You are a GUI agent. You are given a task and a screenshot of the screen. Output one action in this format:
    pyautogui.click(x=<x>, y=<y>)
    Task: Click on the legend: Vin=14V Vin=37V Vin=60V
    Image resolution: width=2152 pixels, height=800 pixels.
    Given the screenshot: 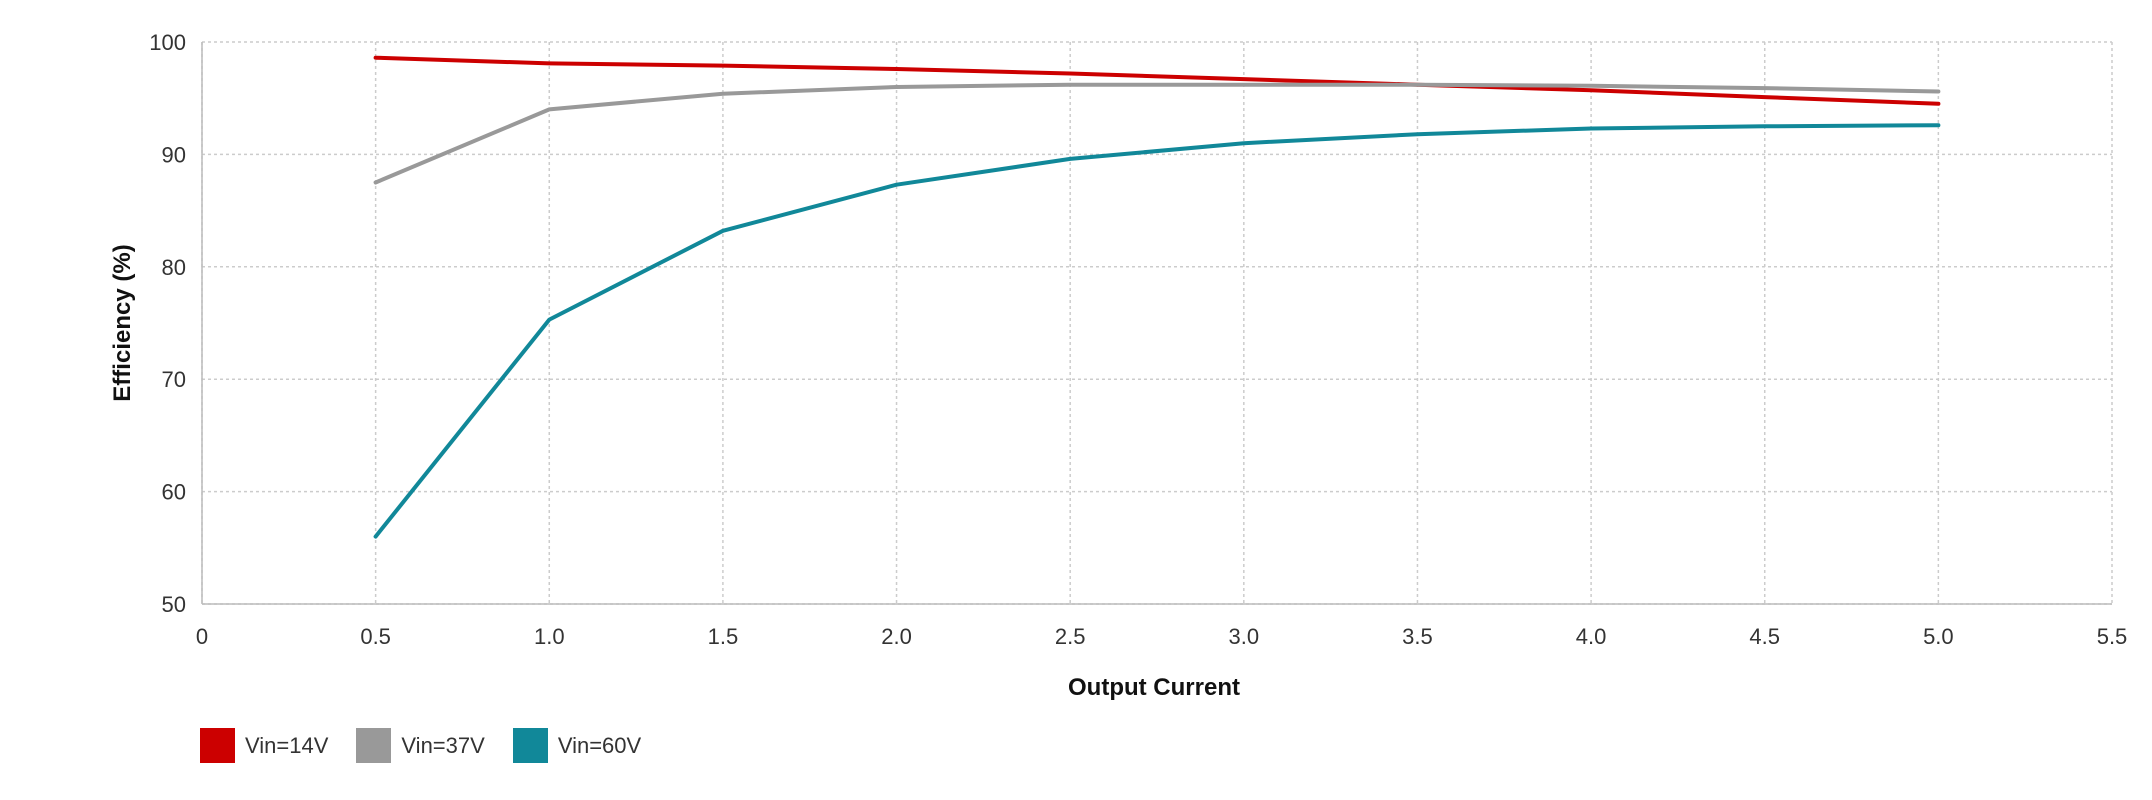 What is the action you would take?
    pyautogui.click(x=420, y=745)
    